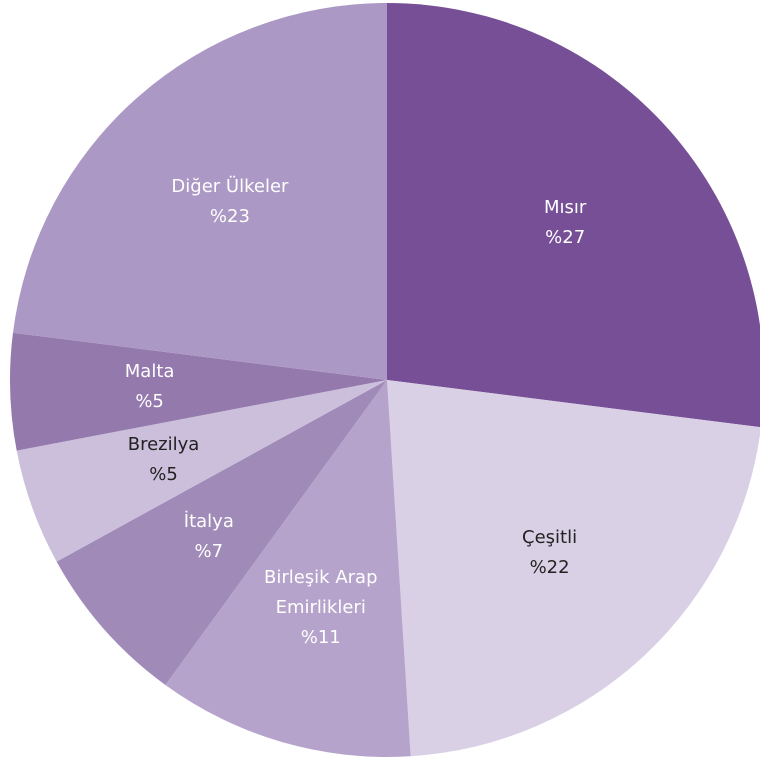 The height and width of the screenshot is (763, 760). What do you see at coordinates (209, 552) in the screenshot?
I see `slice-value: %7` at bounding box center [209, 552].